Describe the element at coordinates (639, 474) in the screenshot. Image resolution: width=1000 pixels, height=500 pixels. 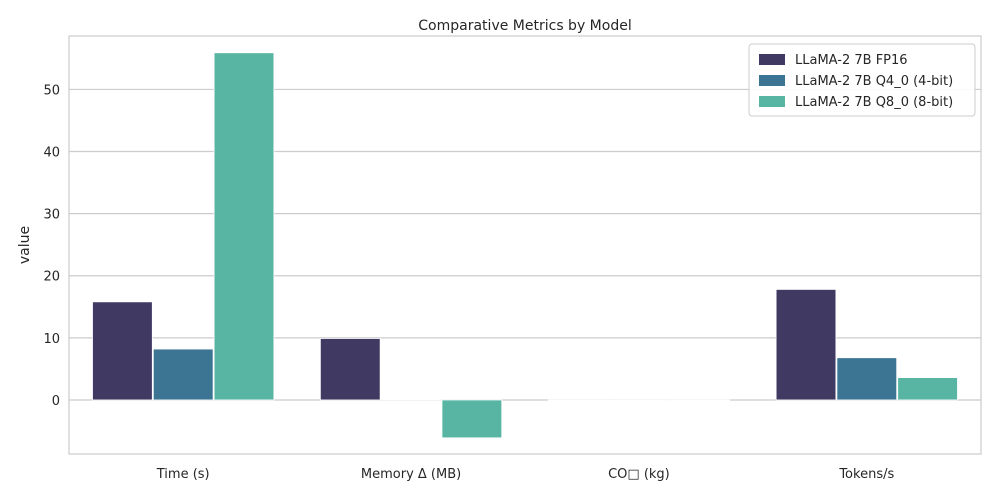
I see `x-tick-label: CO□ (kg)` at that location.